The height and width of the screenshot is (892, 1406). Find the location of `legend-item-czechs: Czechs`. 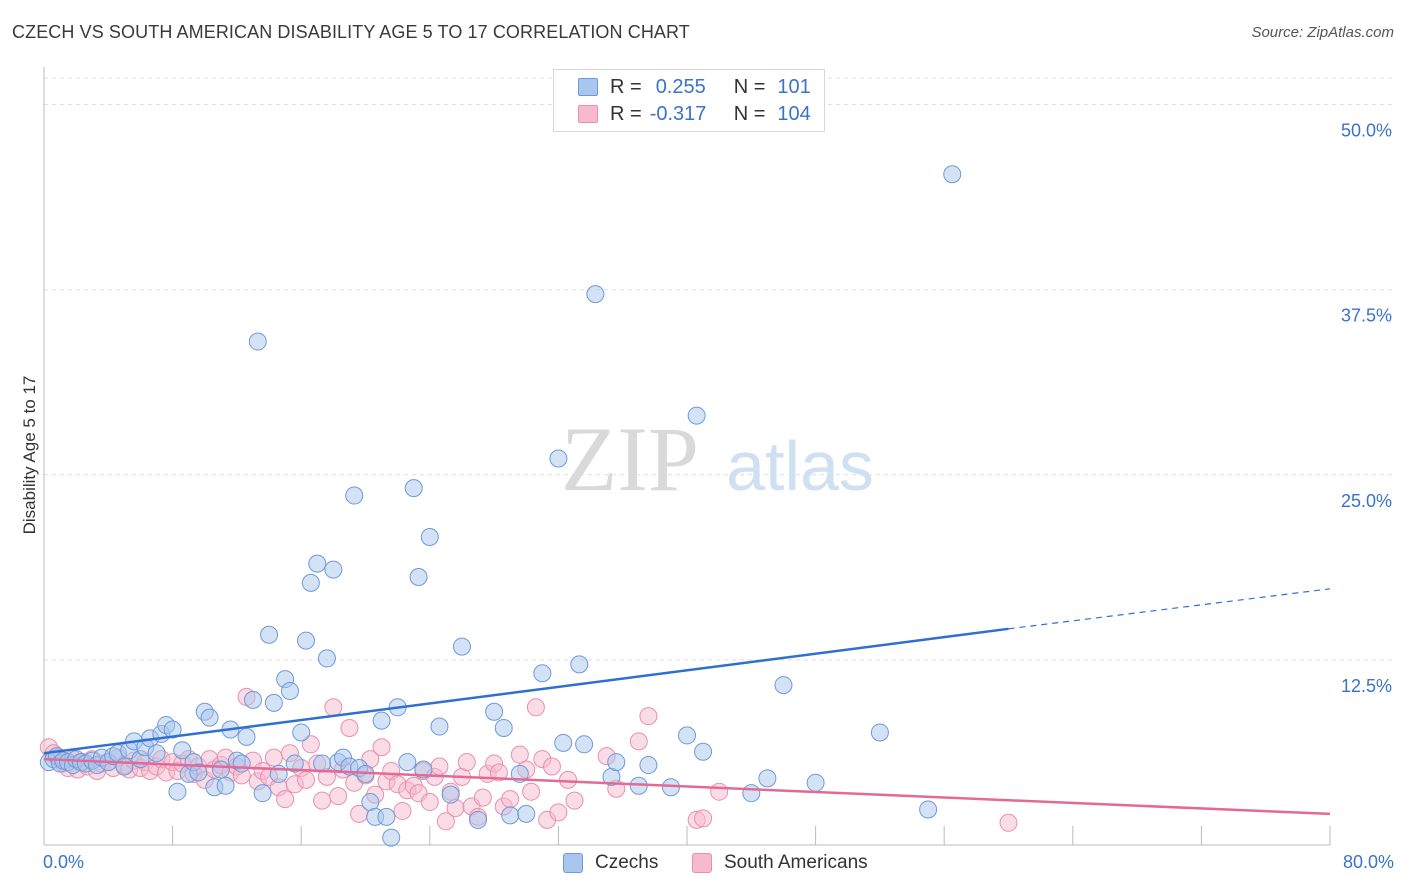

legend-item-czechs: Czechs is located at coordinates (610, 863).